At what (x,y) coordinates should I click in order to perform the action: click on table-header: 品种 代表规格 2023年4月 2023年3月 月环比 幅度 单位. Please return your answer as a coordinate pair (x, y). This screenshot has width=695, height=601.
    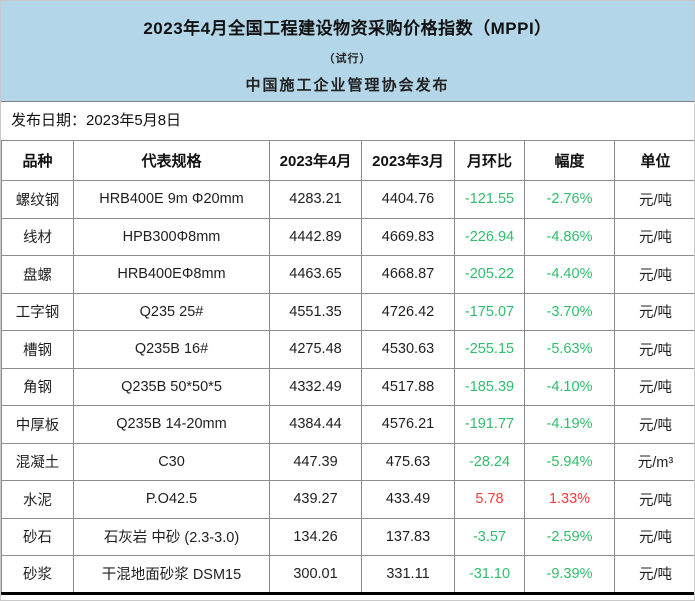
    Looking at the image, I should click on (347, 160).